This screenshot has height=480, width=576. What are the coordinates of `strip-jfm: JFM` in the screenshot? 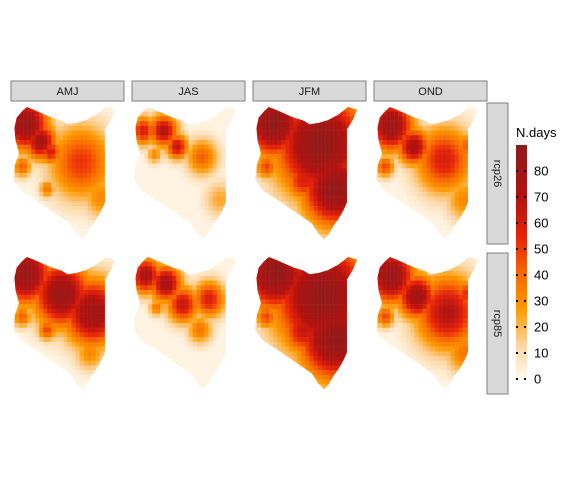 It's located at (309, 91).